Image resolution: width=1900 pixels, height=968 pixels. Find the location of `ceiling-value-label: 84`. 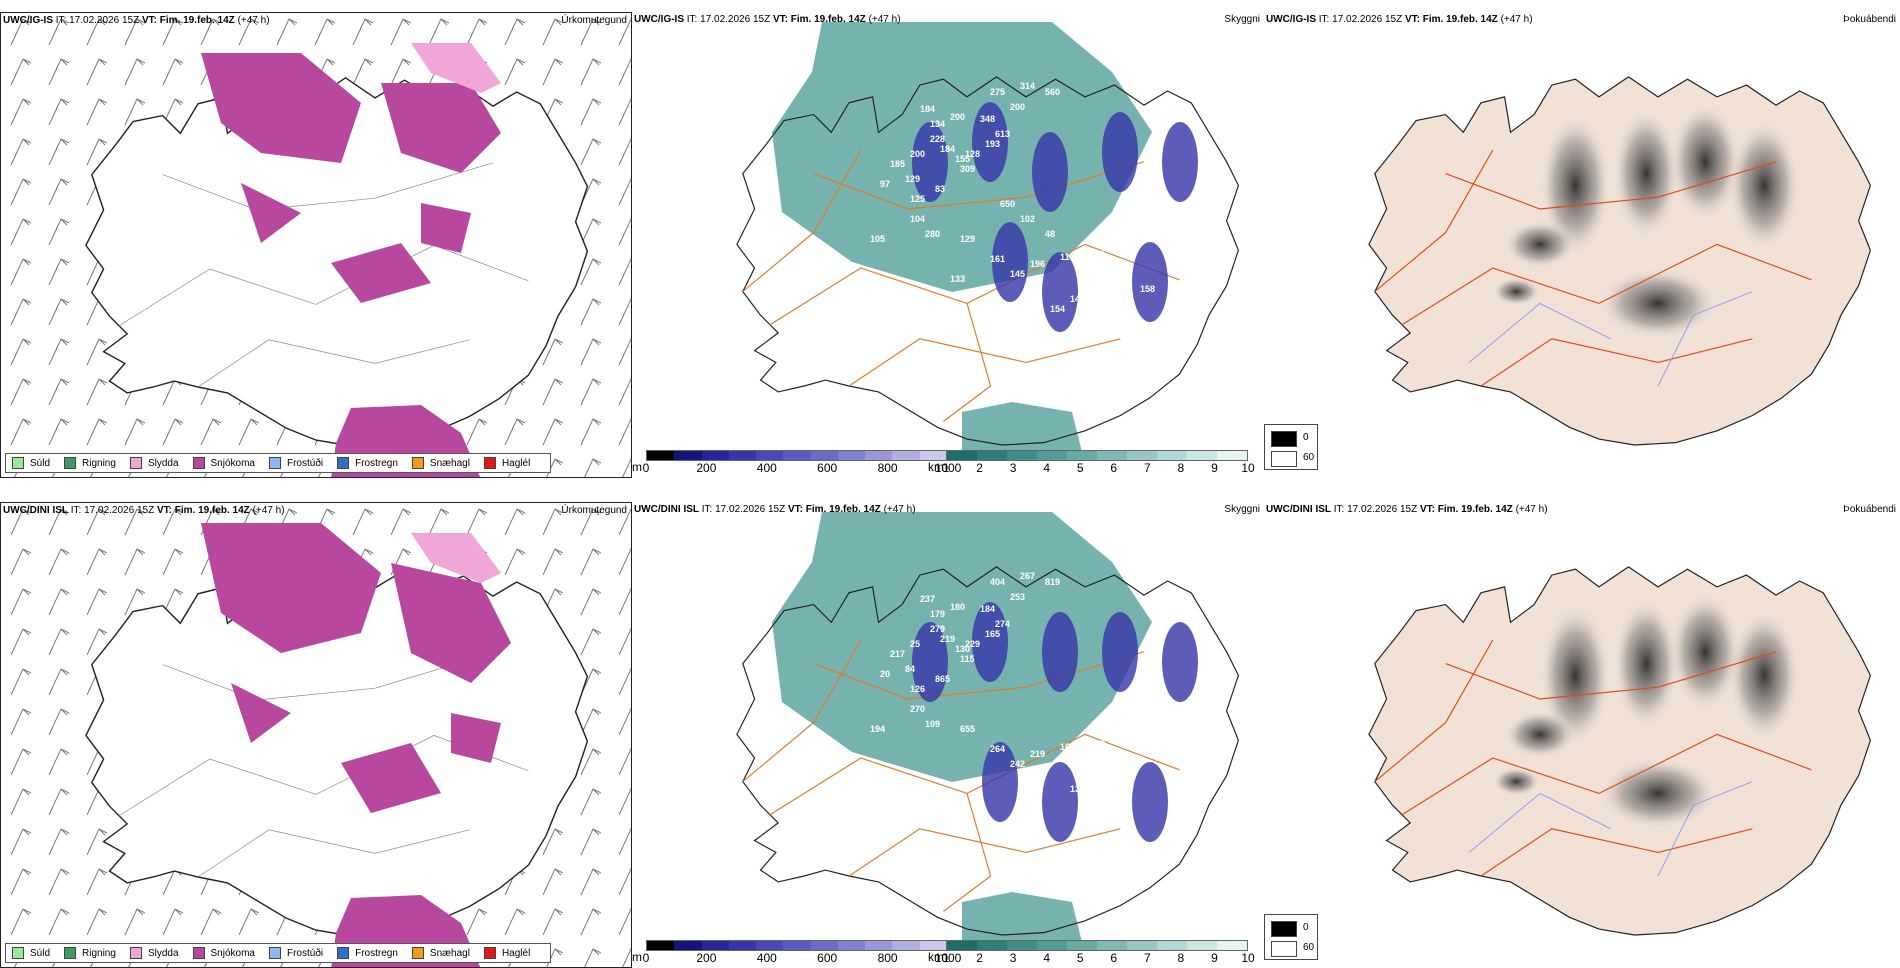

ceiling-value-label: 84 is located at coordinates (910, 669).